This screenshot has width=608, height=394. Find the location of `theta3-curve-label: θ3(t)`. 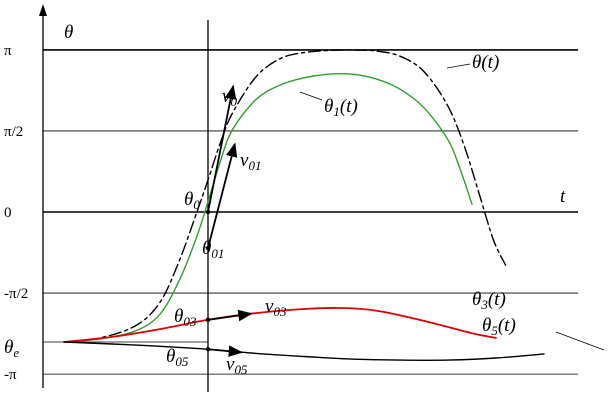

theta3-curve-label: θ3(t) is located at coordinates (489, 300).